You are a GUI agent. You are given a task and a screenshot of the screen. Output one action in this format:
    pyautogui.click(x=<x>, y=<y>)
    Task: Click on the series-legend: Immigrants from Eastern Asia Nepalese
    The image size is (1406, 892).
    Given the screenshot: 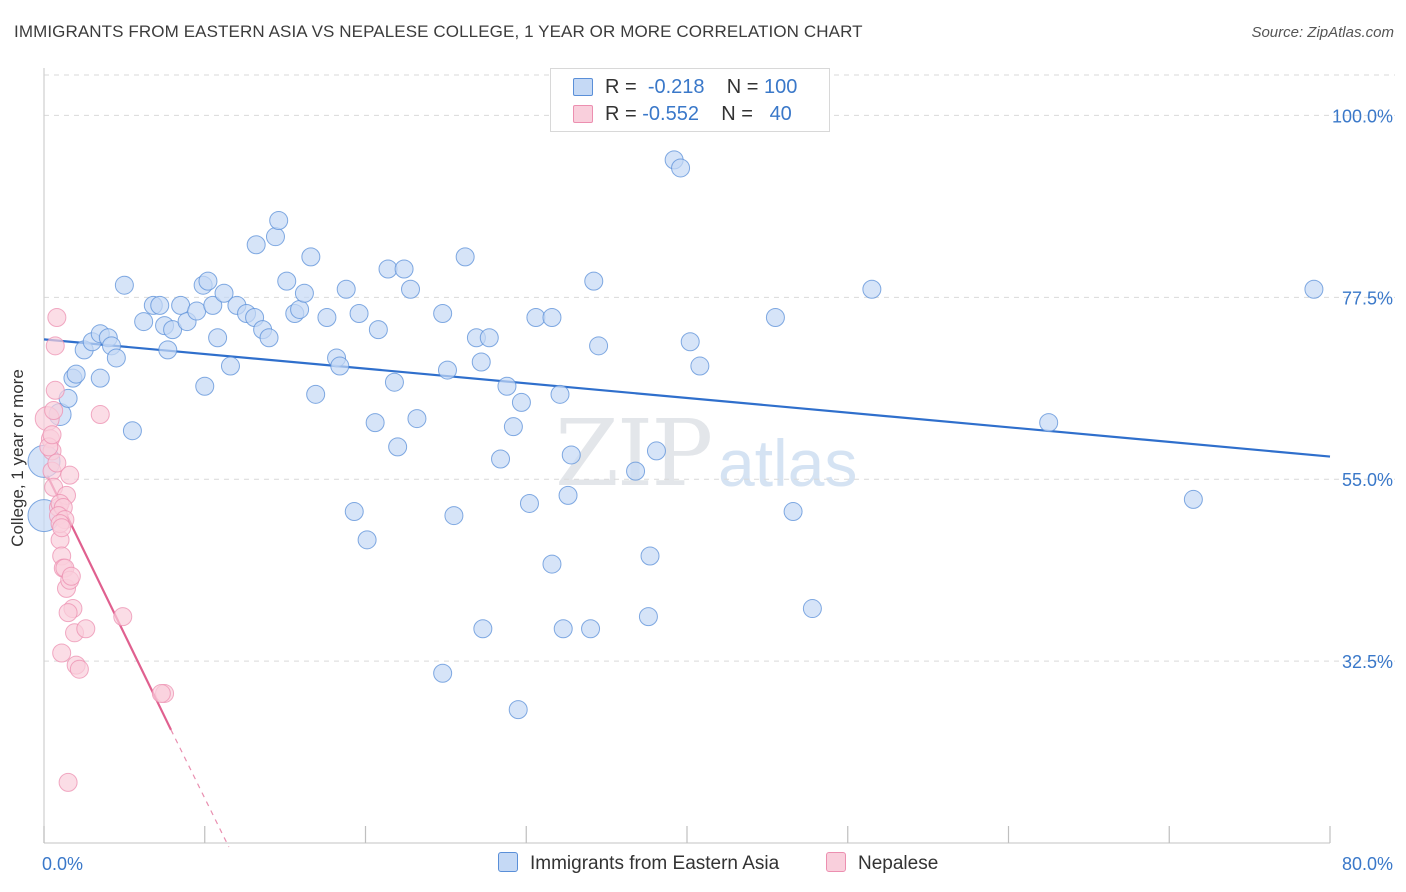 What is the action you would take?
    pyautogui.click(x=703, y=865)
    